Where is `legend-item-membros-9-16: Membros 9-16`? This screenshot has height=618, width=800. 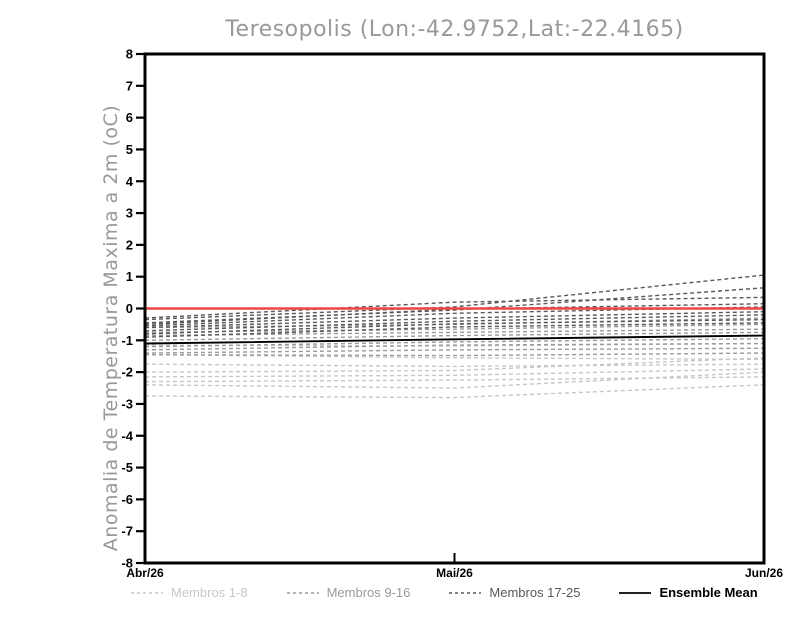 legend-item-membros-9-16: Membros 9-16 is located at coordinates (348, 592).